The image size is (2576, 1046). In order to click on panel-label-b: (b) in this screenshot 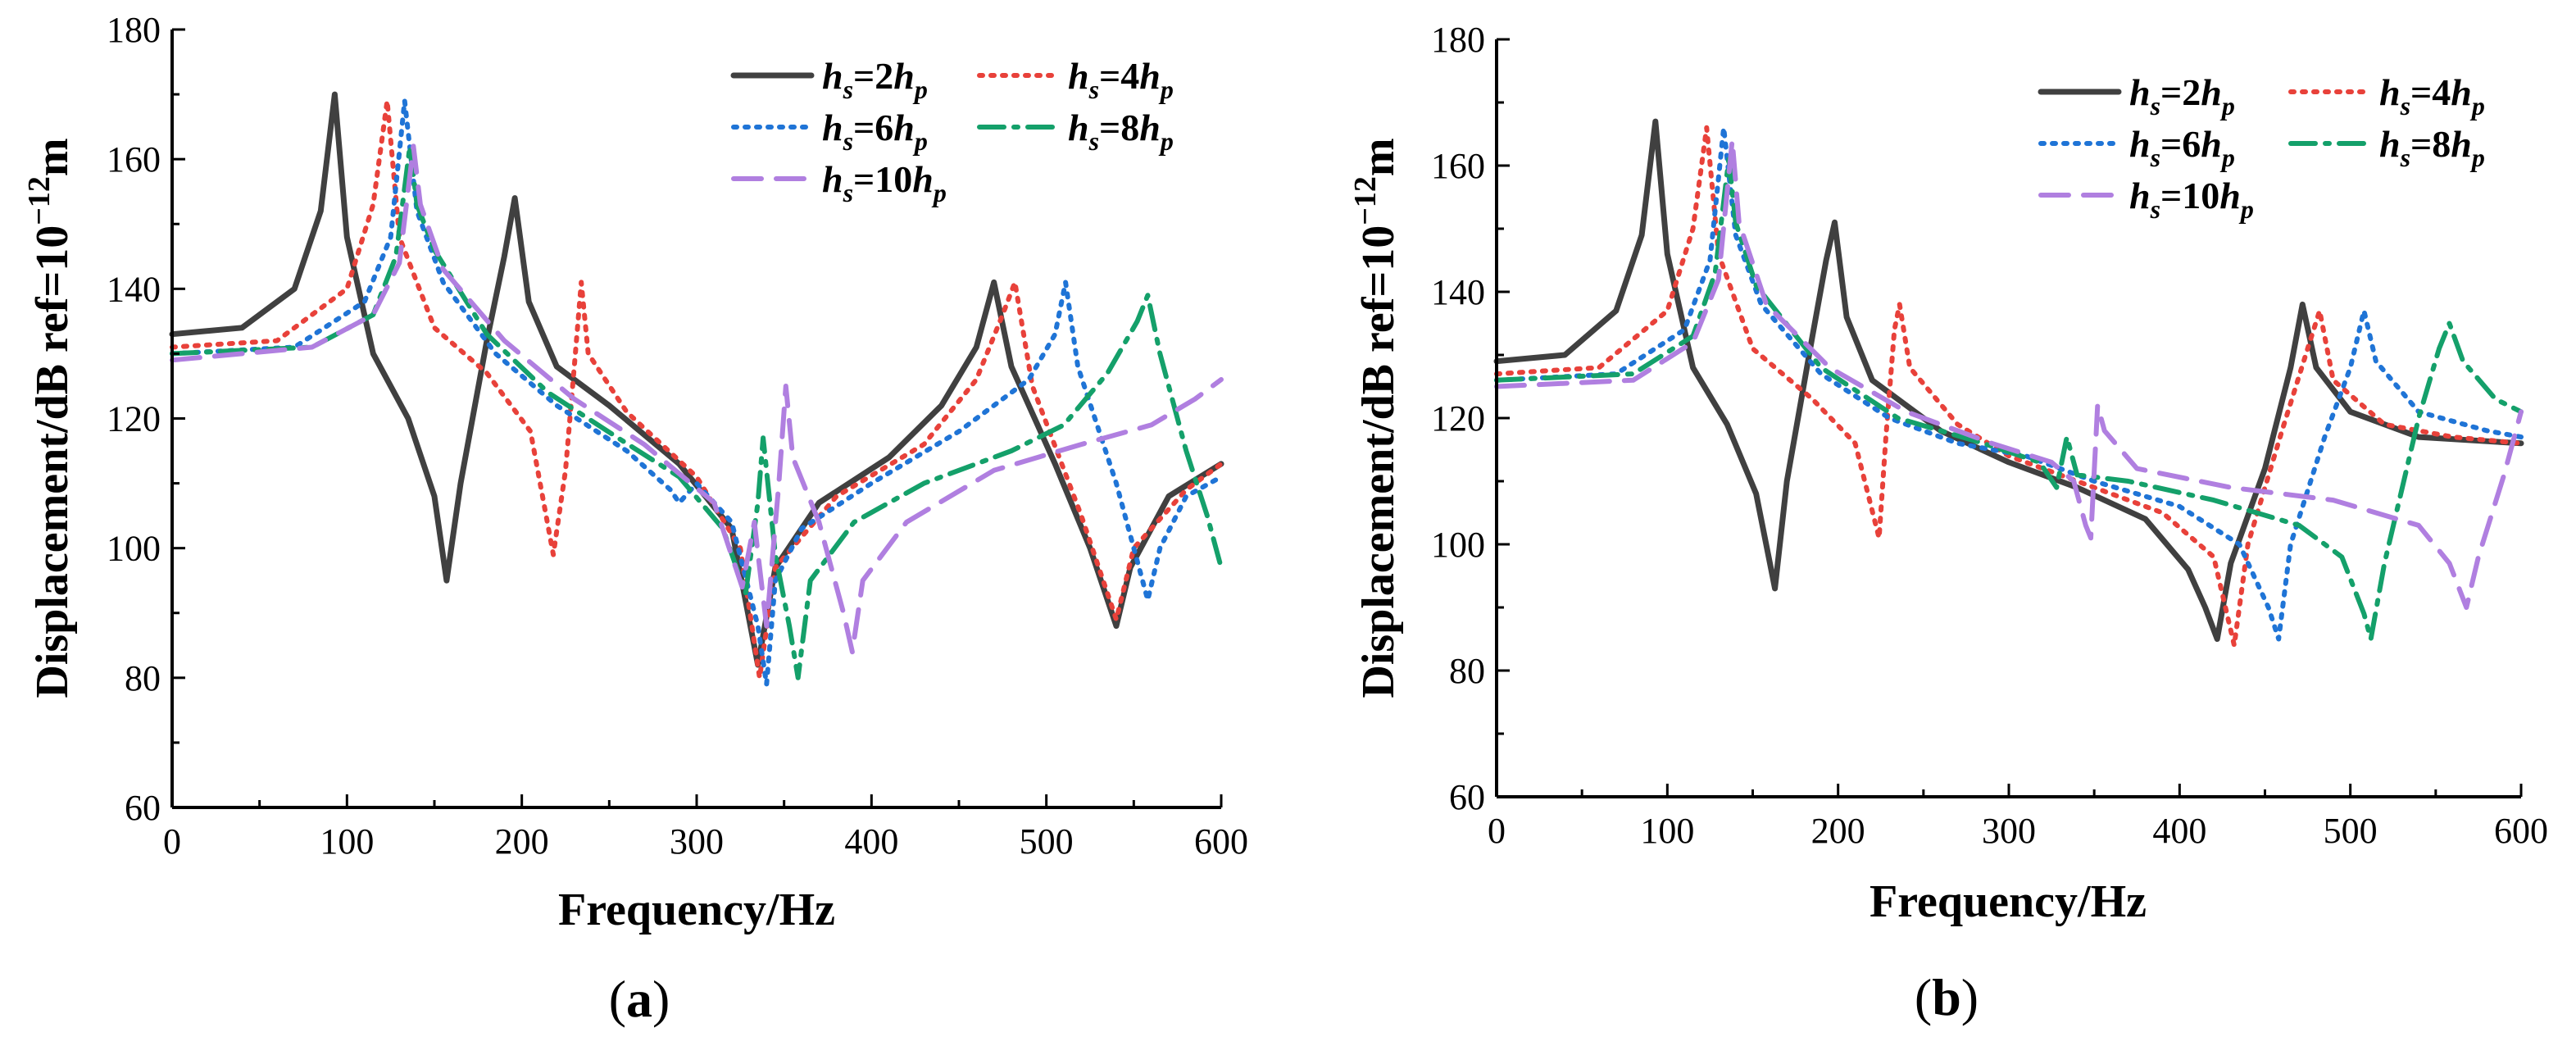, I will do `click(1947, 997)`.